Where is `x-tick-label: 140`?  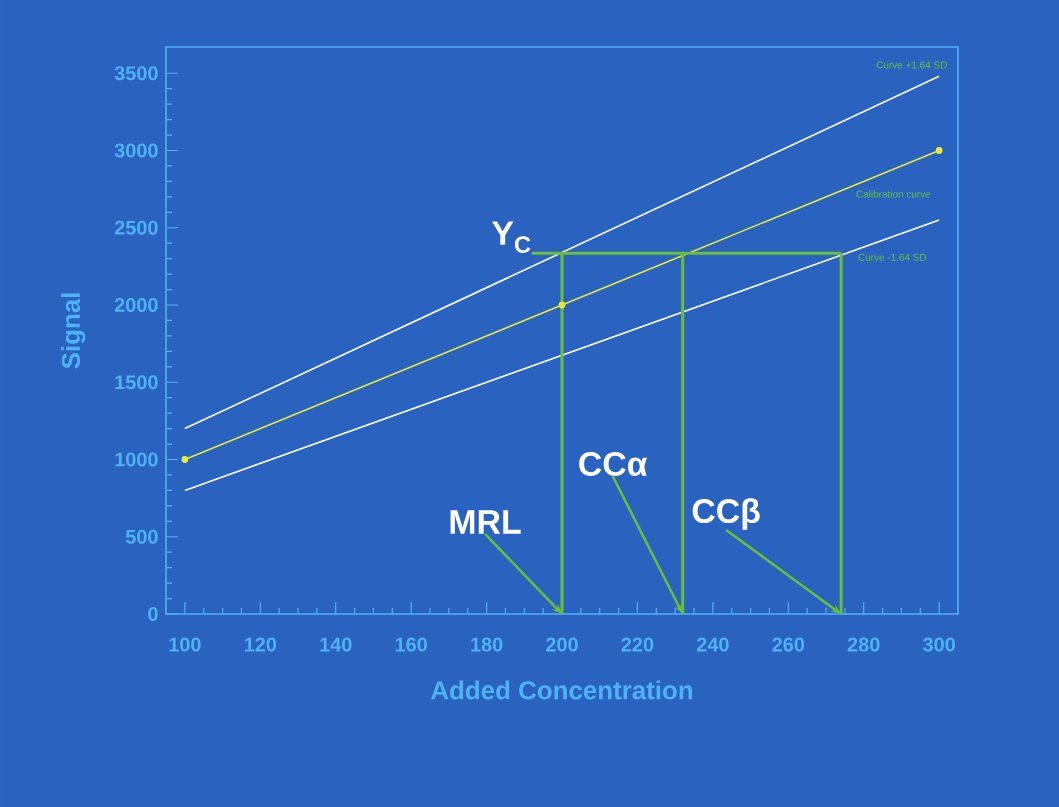
x-tick-label: 140 is located at coordinates (336, 644).